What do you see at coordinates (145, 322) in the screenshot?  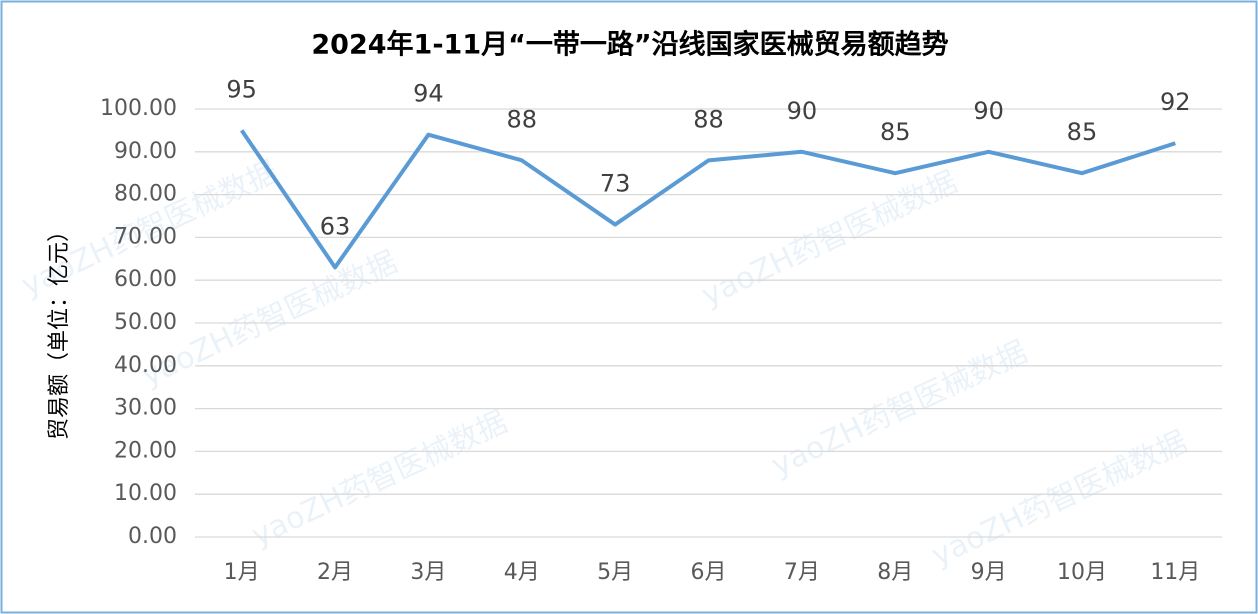 I see `y-tick-label: 50.00` at bounding box center [145, 322].